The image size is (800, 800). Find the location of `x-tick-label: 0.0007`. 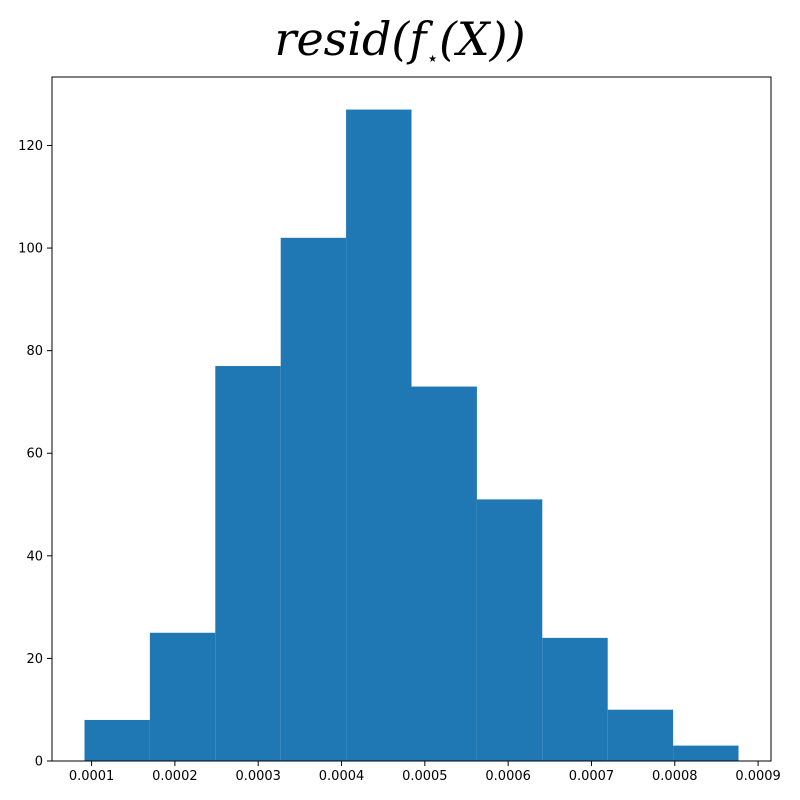

x-tick-label: 0.0007 is located at coordinates (592, 776).